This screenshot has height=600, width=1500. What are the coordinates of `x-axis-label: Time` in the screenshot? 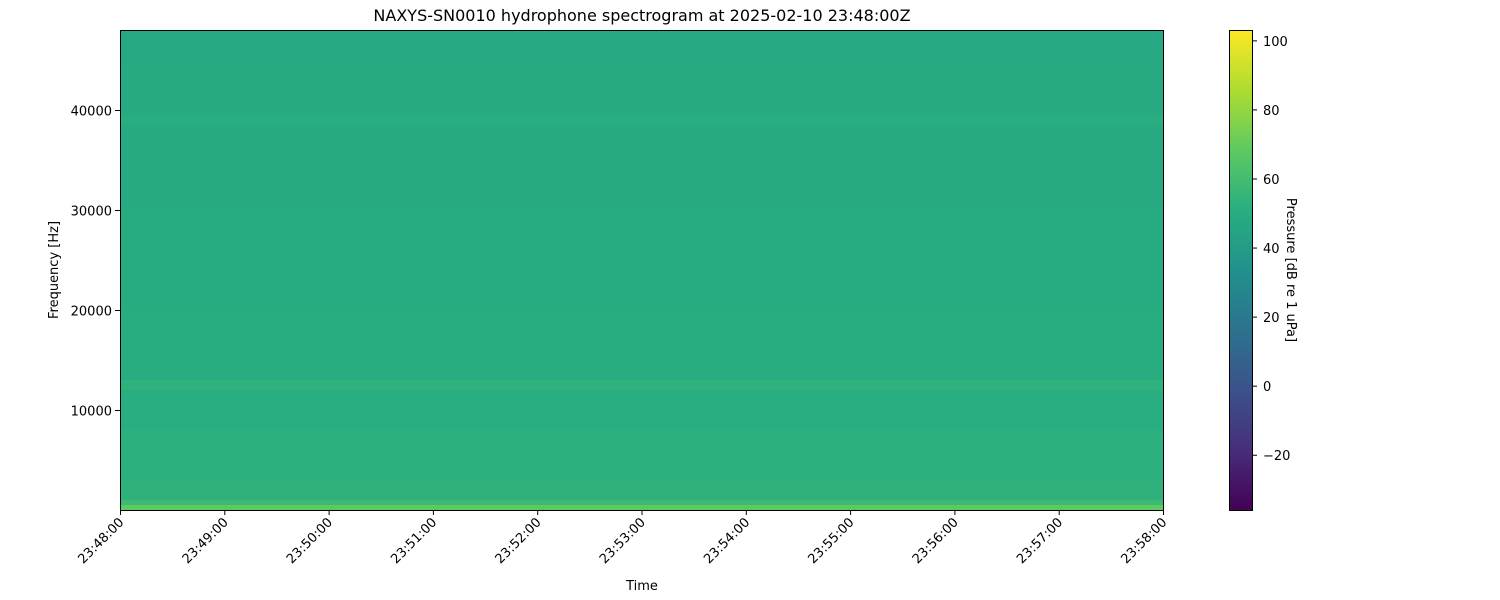 It's located at (641, 586).